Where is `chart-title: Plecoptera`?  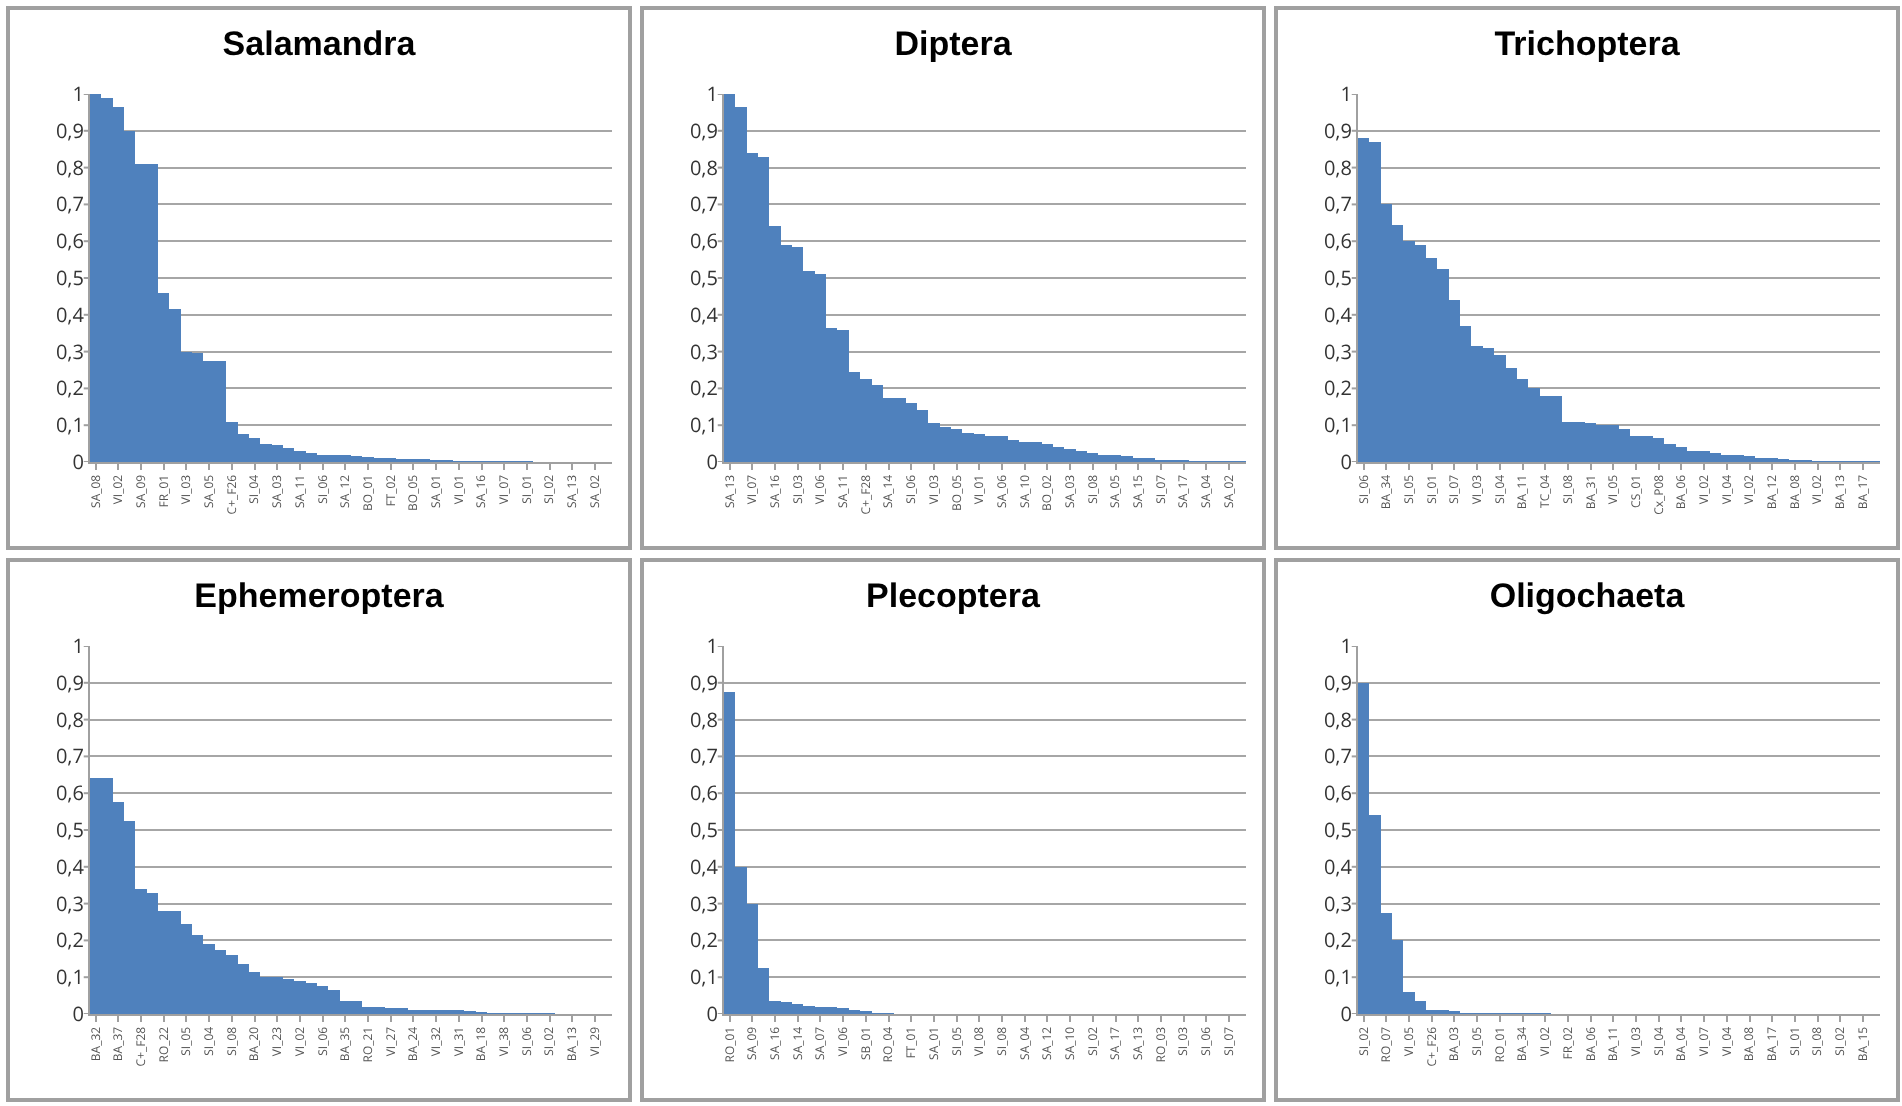 chart-title: Plecoptera is located at coordinates (953, 596).